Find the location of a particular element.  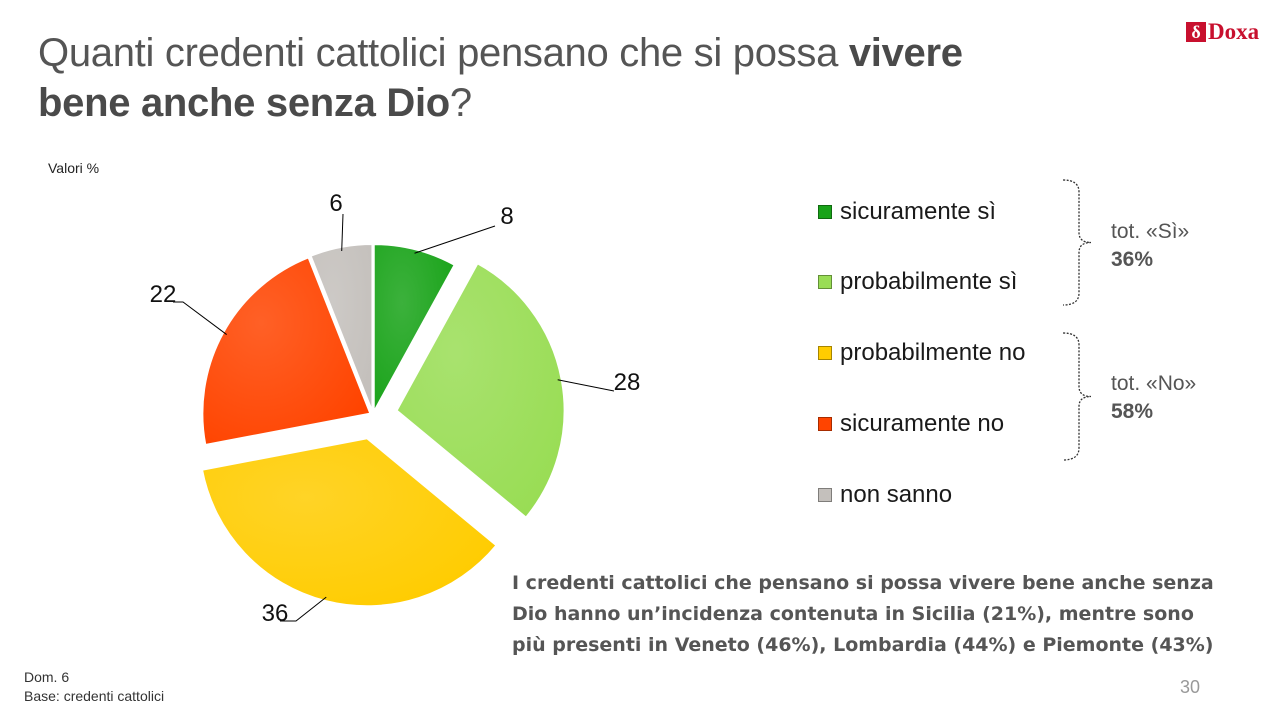

annotation-total-yes: tot. «Sì» 36% is located at coordinates (1150, 246).